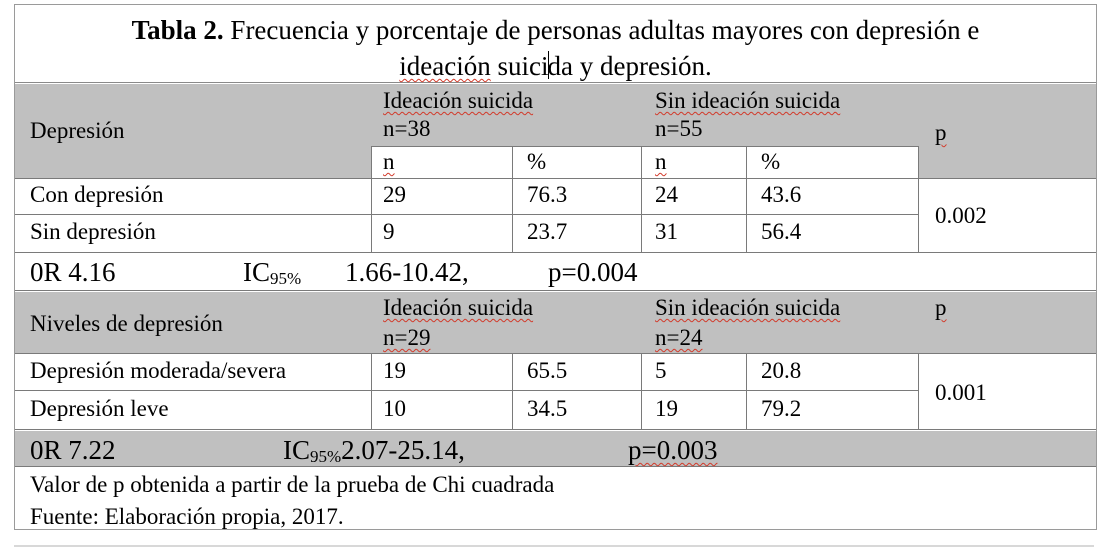 The height and width of the screenshot is (548, 1108). What do you see at coordinates (458, 100) in the screenshot?
I see `t1-group1-label: Ideación suicida` at bounding box center [458, 100].